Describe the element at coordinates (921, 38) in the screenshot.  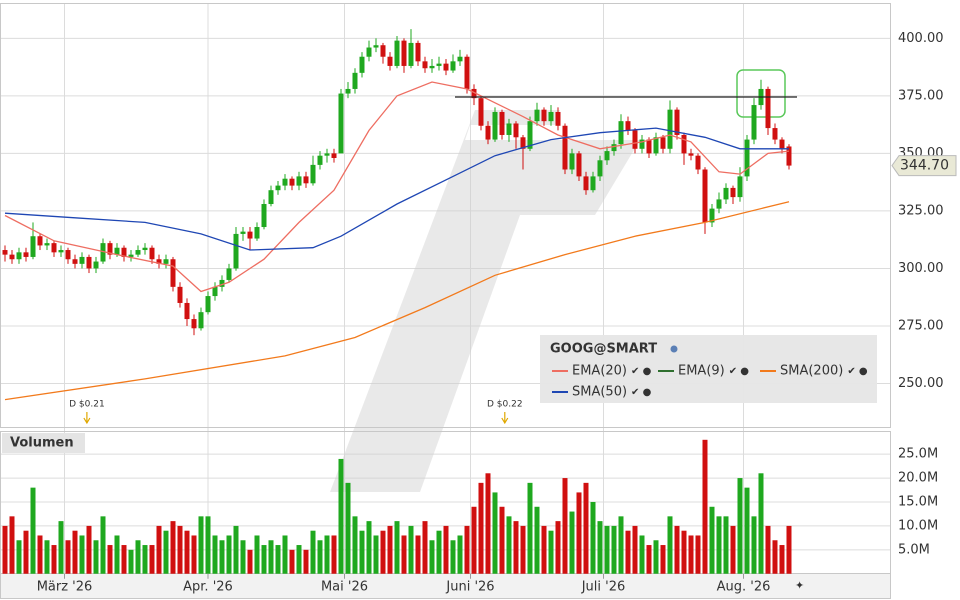
I see `y-tick-label: 400.00` at that location.